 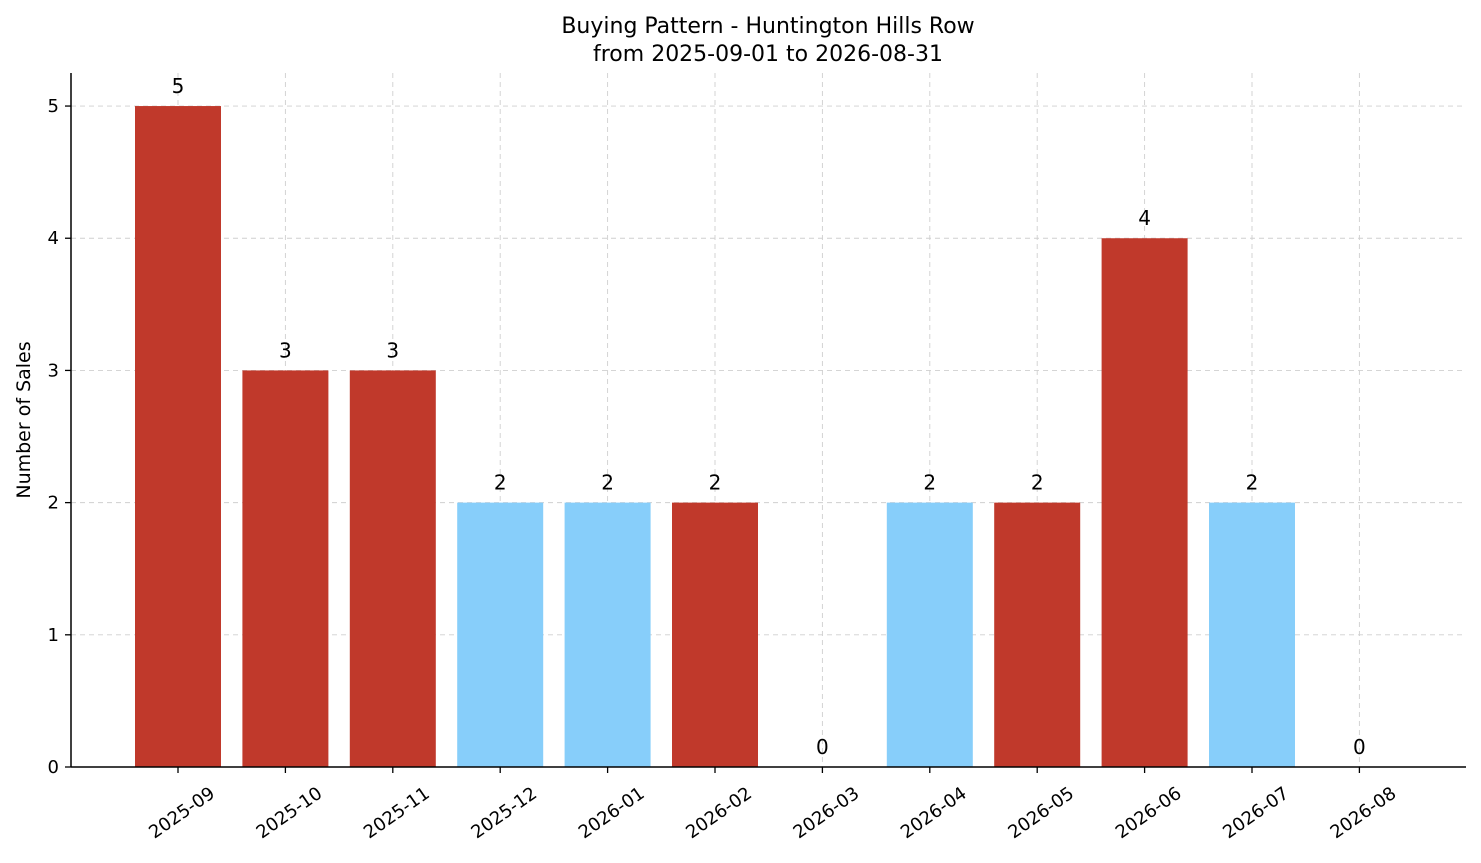 I want to click on x-tick-label: 2025-11, so click(x=397, y=813).